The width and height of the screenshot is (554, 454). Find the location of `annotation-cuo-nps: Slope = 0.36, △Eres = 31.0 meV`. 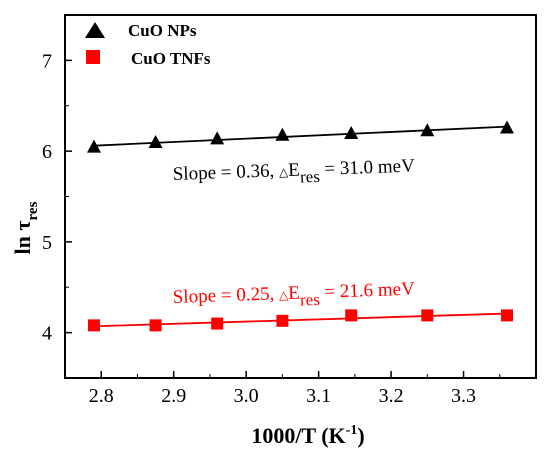

annotation-cuo-nps: Slope = 0.36, △Eres = 31.0 meV is located at coordinates (293, 173).